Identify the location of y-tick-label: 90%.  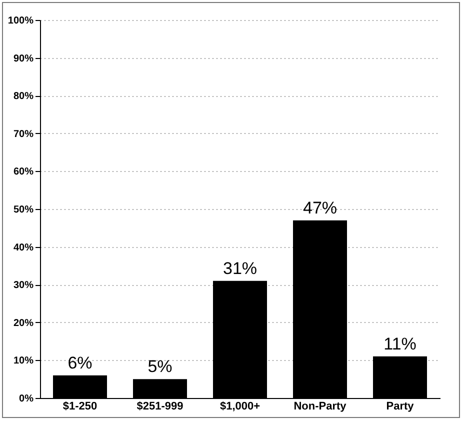
(23, 58).